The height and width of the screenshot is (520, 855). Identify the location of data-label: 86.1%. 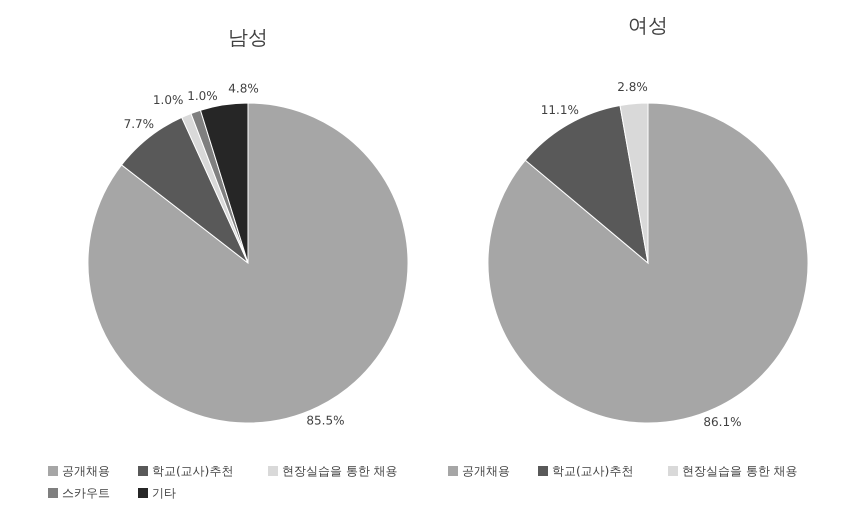
(722, 421).